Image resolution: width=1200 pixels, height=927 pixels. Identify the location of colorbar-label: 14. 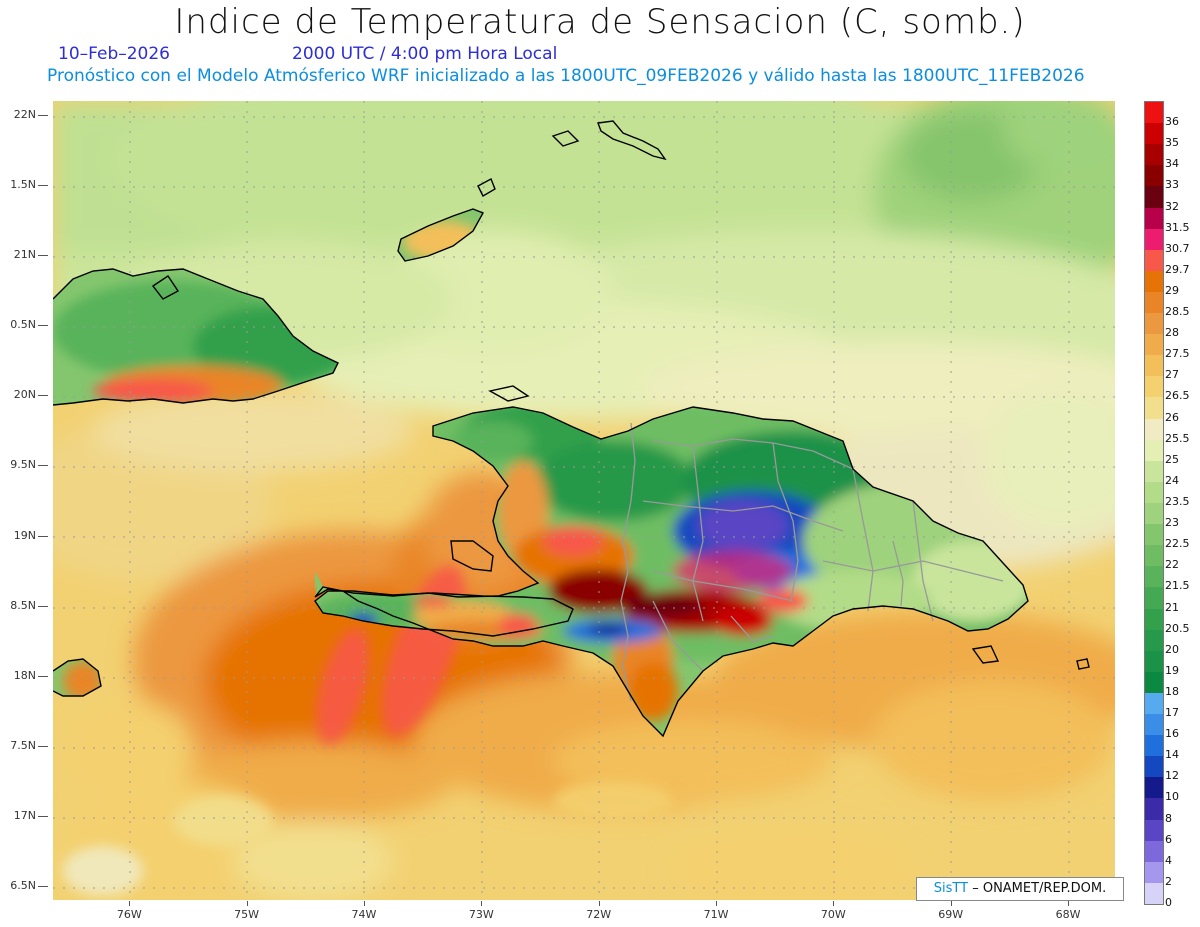
(1172, 755).